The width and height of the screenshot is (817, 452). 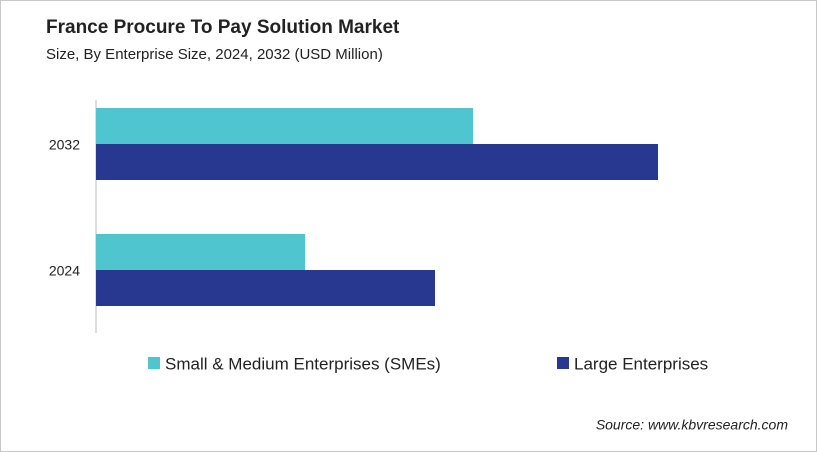 What do you see at coordinates (641, 363) in the screenshot?
I see `legend-label: Large Enterprises` at bounding box center [641, 363].